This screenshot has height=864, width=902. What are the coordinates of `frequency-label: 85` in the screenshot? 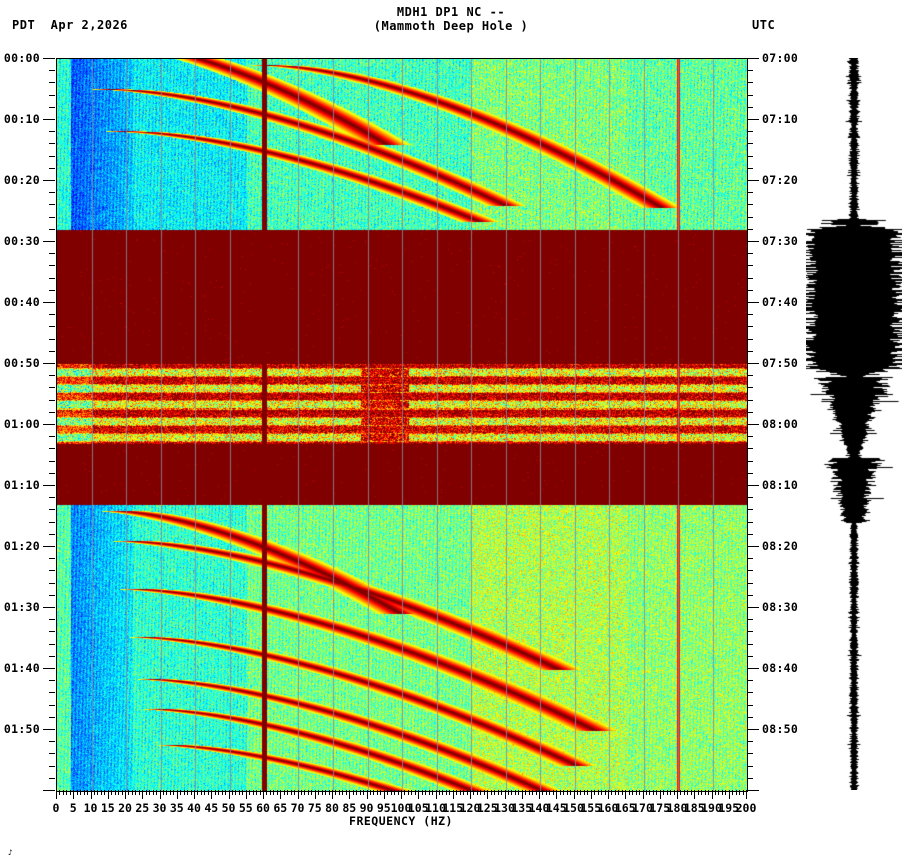 It's located at (349, 808).